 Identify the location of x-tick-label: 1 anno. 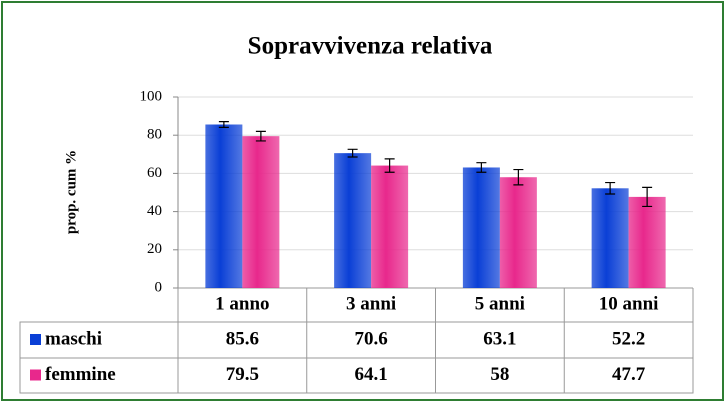
(242, 303).